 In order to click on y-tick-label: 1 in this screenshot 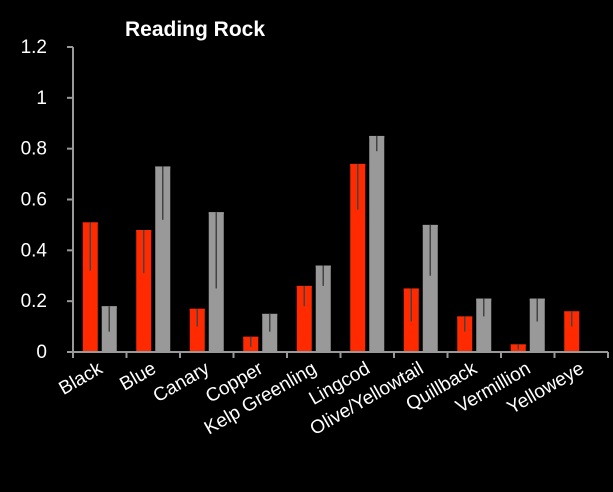, I will do `click(41, 98)`.